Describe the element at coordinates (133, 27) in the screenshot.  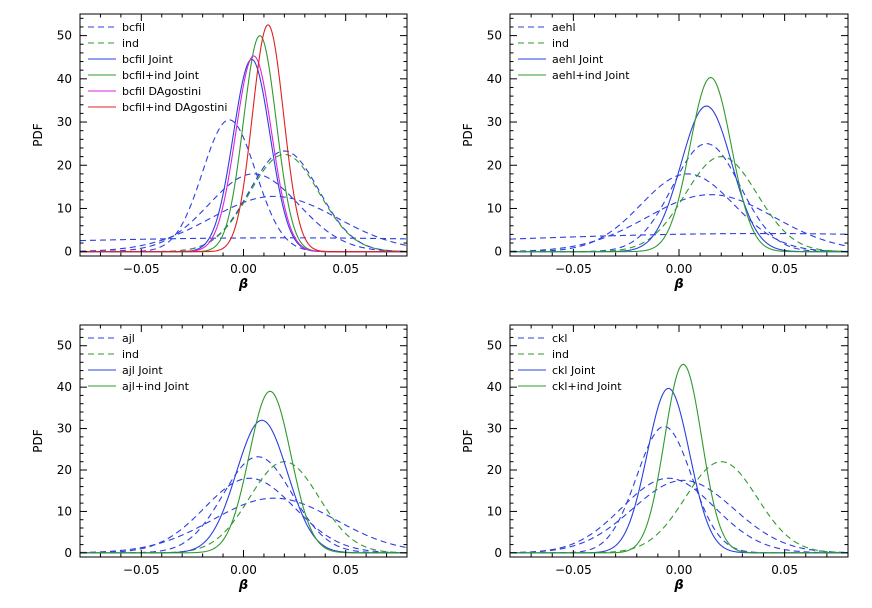
I see `legend-label: bcfil` at that location.